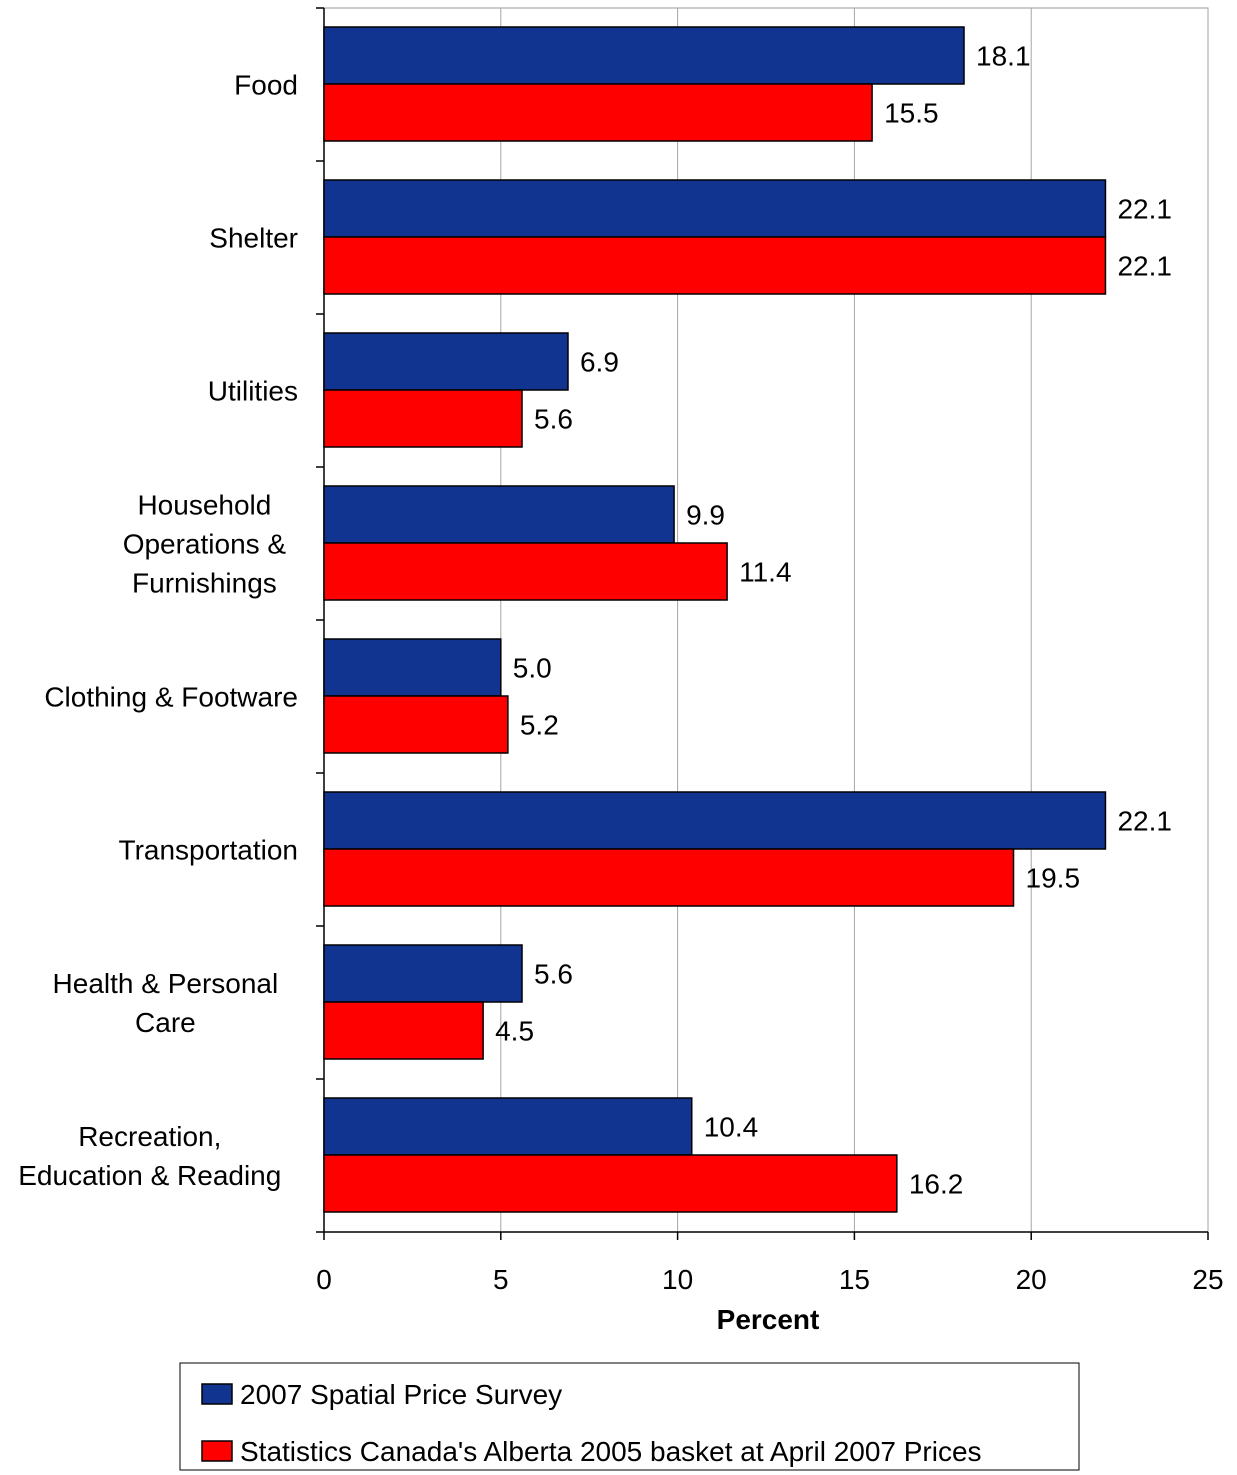  What do you see at coordinates (514, 1031) in the screenshot?
I see `data-label: 4.5` at bounding box center [514, 1031].